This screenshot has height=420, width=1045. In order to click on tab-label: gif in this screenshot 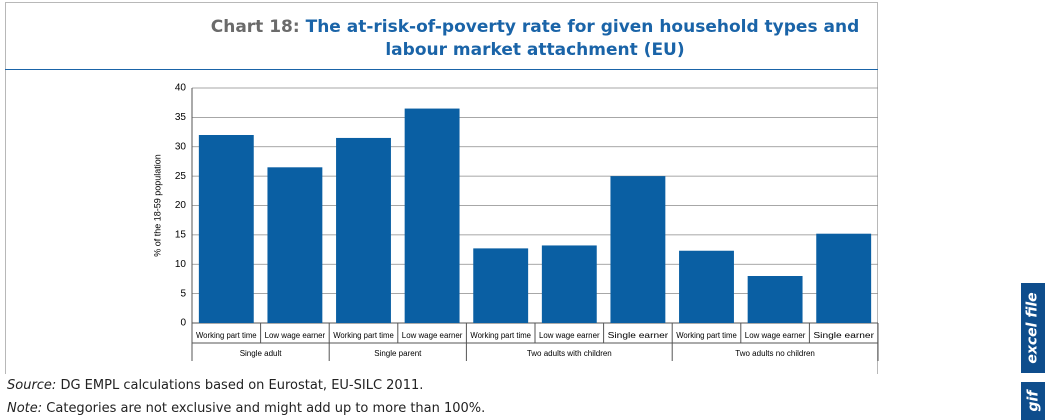, I will do `click(1032, 401)`.